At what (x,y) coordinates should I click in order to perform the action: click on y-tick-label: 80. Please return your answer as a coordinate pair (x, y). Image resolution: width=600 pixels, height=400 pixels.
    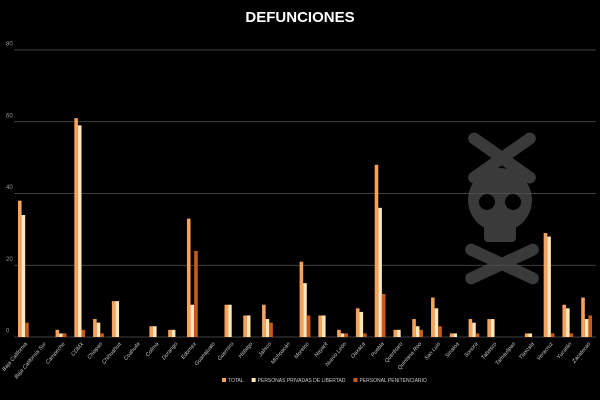
    Looking at the image, I should click on (9, 45).